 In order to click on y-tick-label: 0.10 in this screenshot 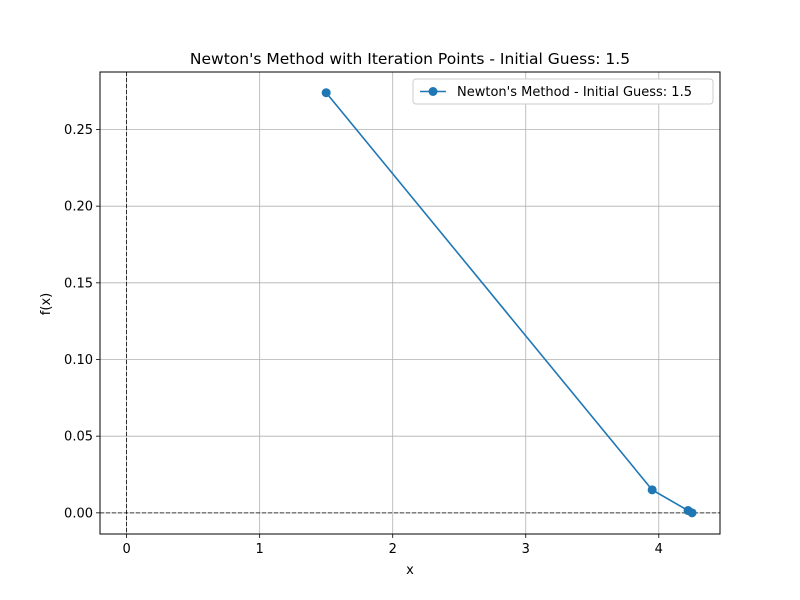, I will do `click(78, 360)`.